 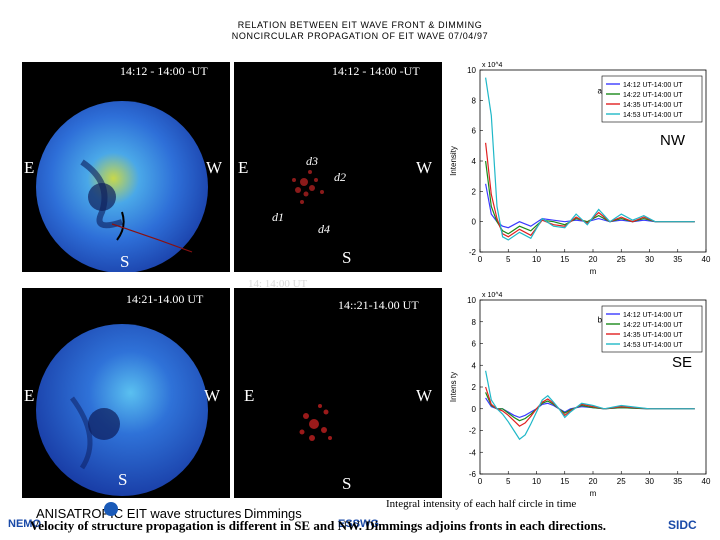 I want to click on label-d2: d2, so click(x=340, y=177).